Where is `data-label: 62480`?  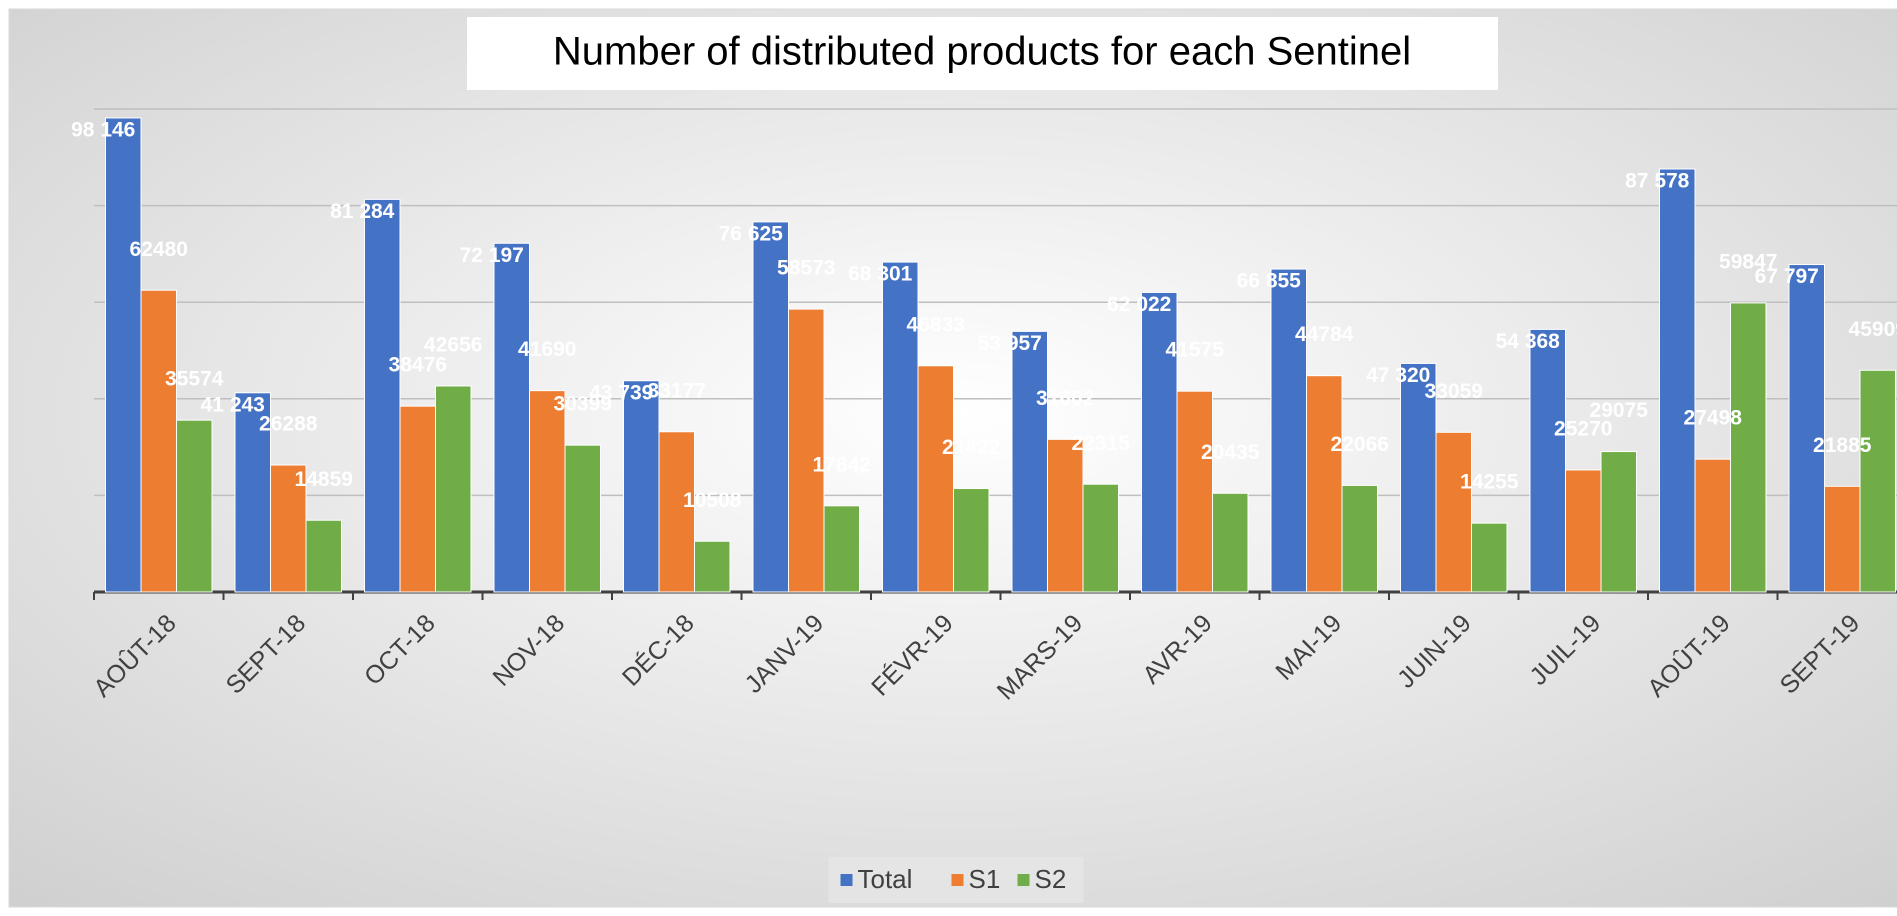 data-label: 62480 is located at coordinates (159, 249).